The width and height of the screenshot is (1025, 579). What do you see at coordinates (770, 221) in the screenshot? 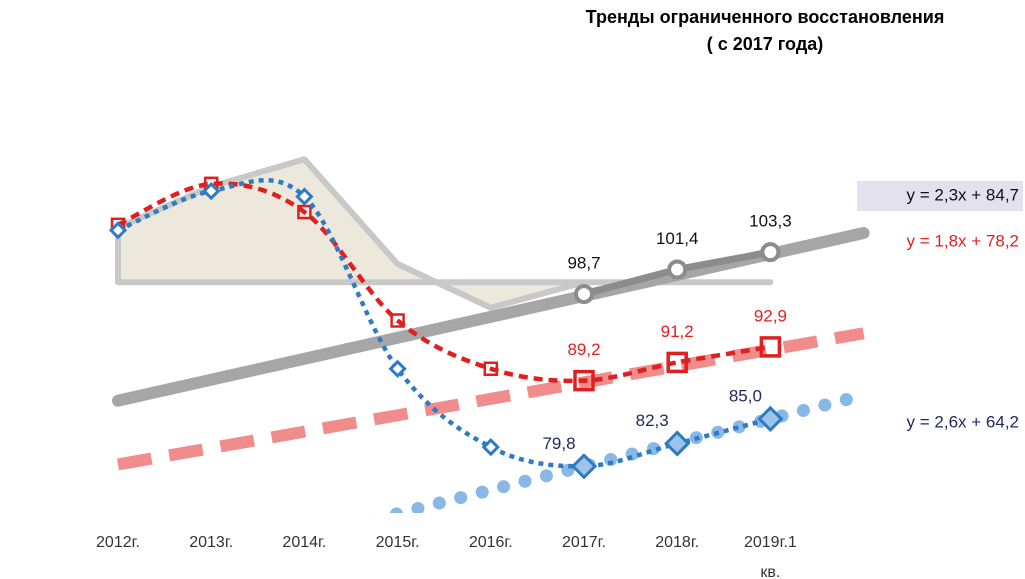
I see `data-label: 103,3` at bounding box center [770, 221].